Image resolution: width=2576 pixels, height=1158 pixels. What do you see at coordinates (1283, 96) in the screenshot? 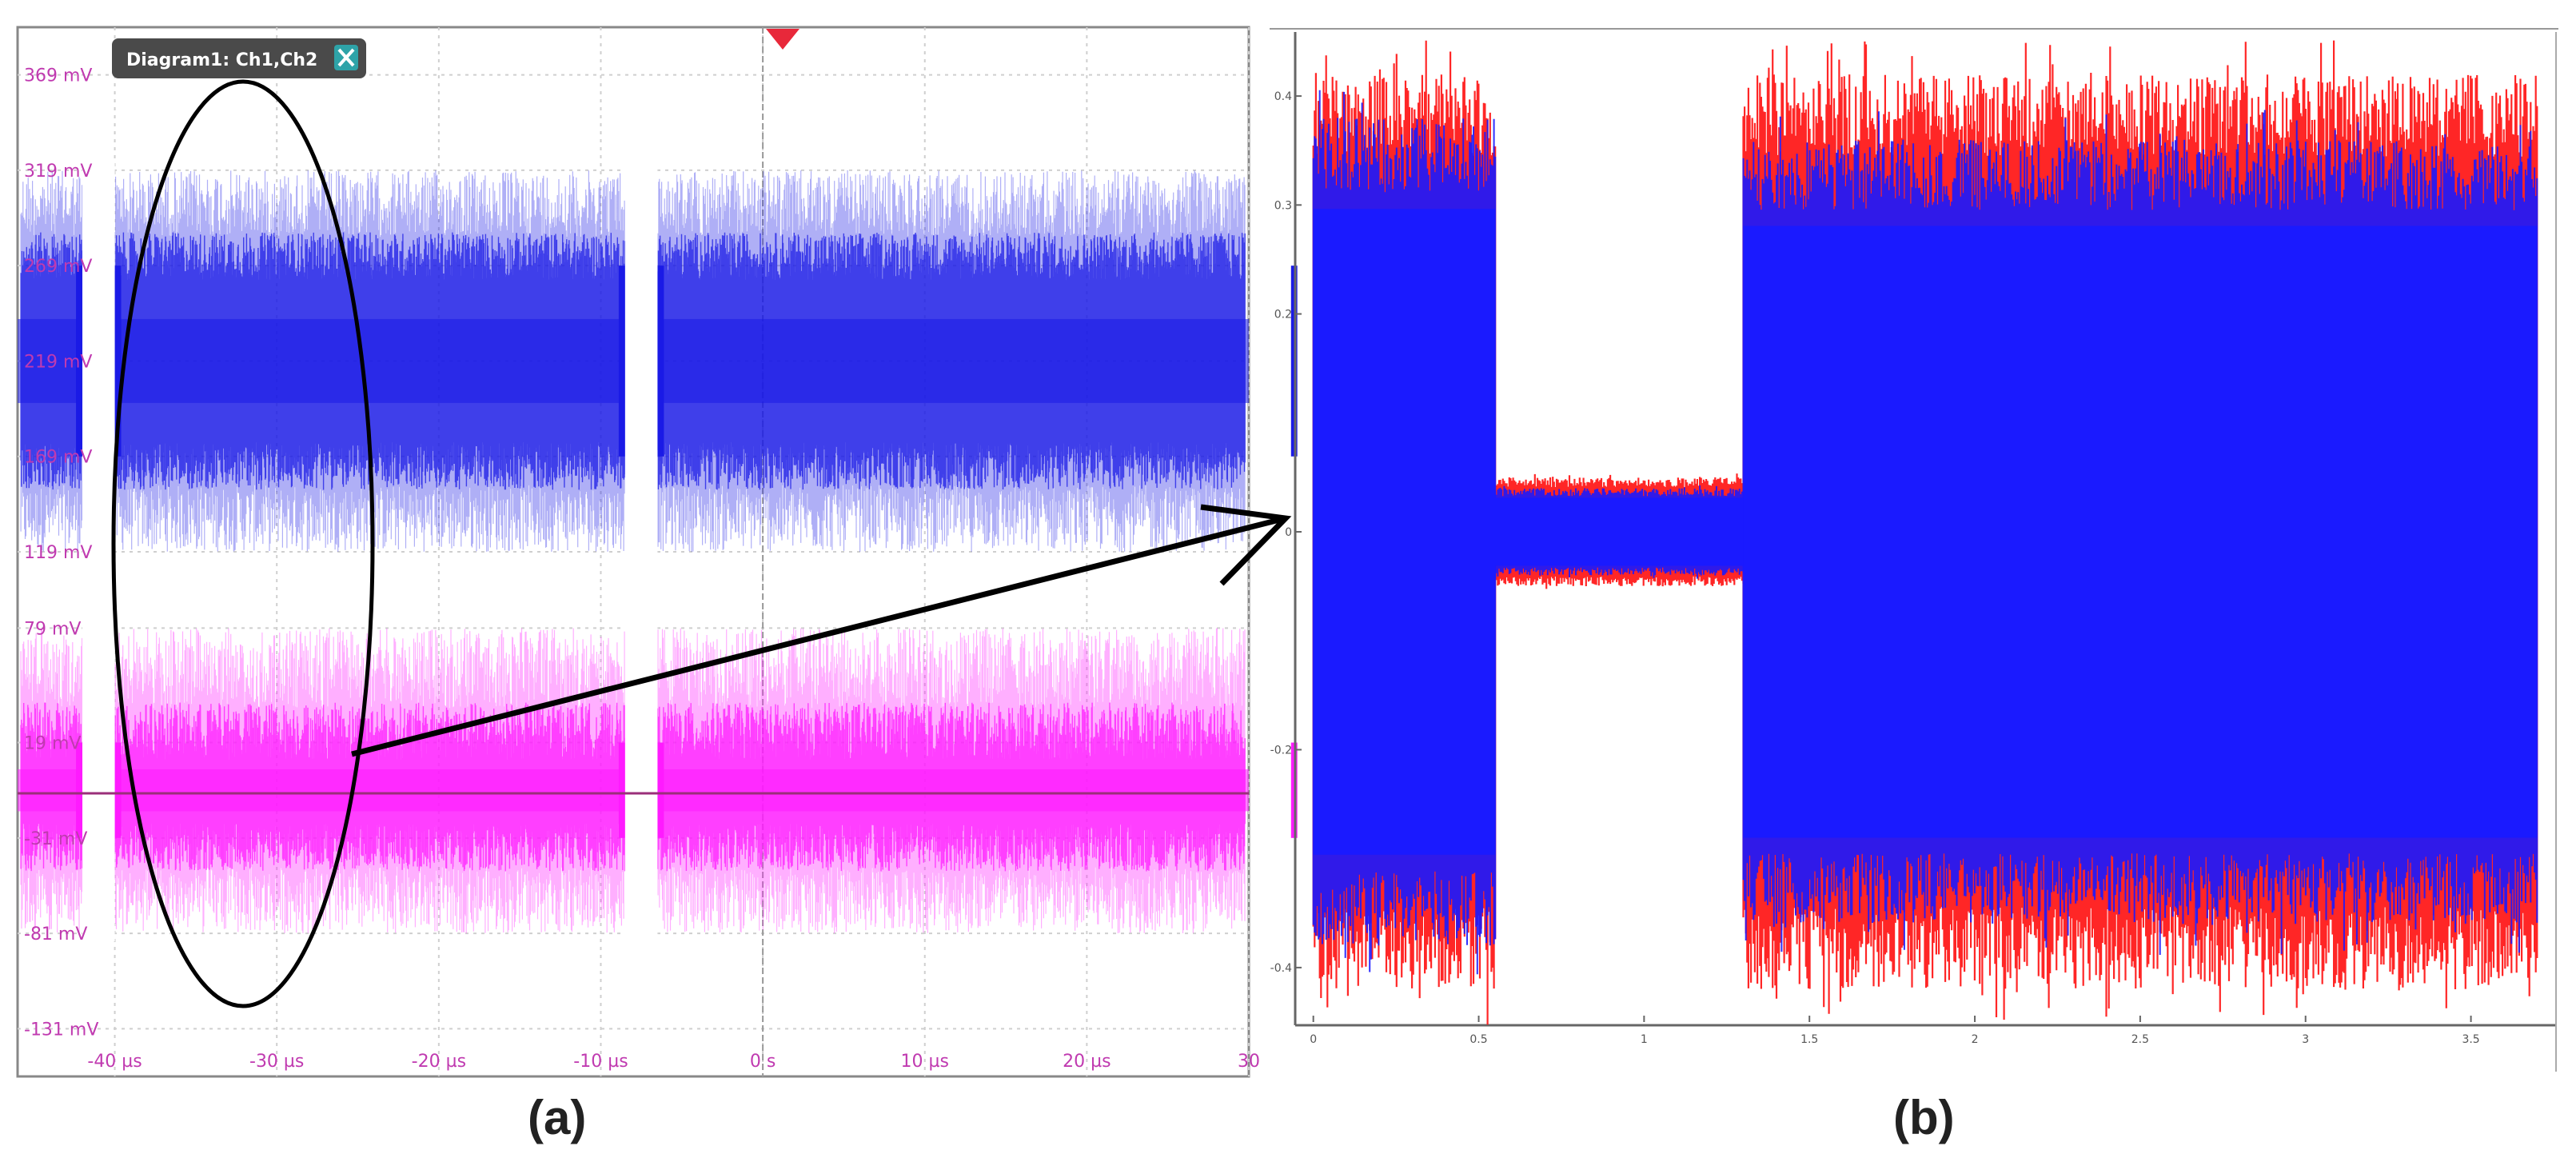
I see `plot-y-tick-label: 0.4` at bounding box center [1283, 96].